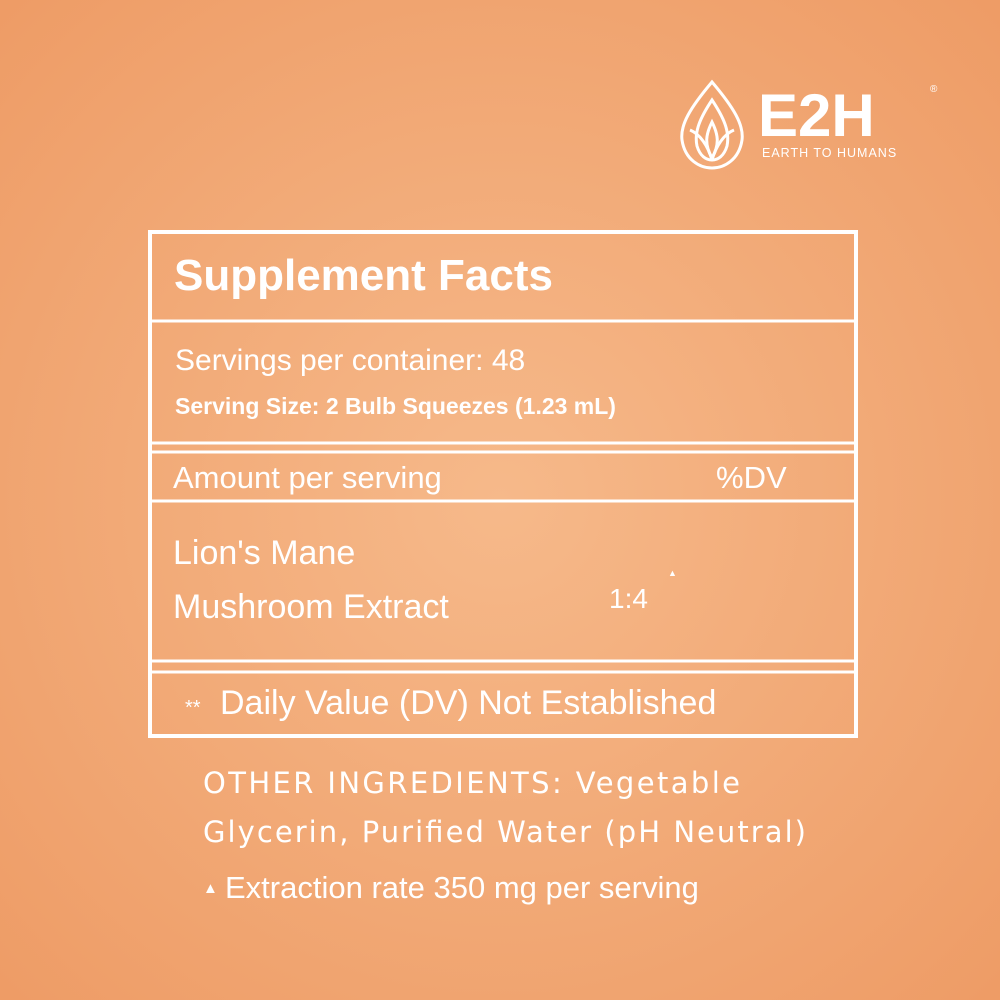 The width and height of the screenshot is (1000, 1005). I want to click on panel-title: Supplement Facts, so click(363, 275).